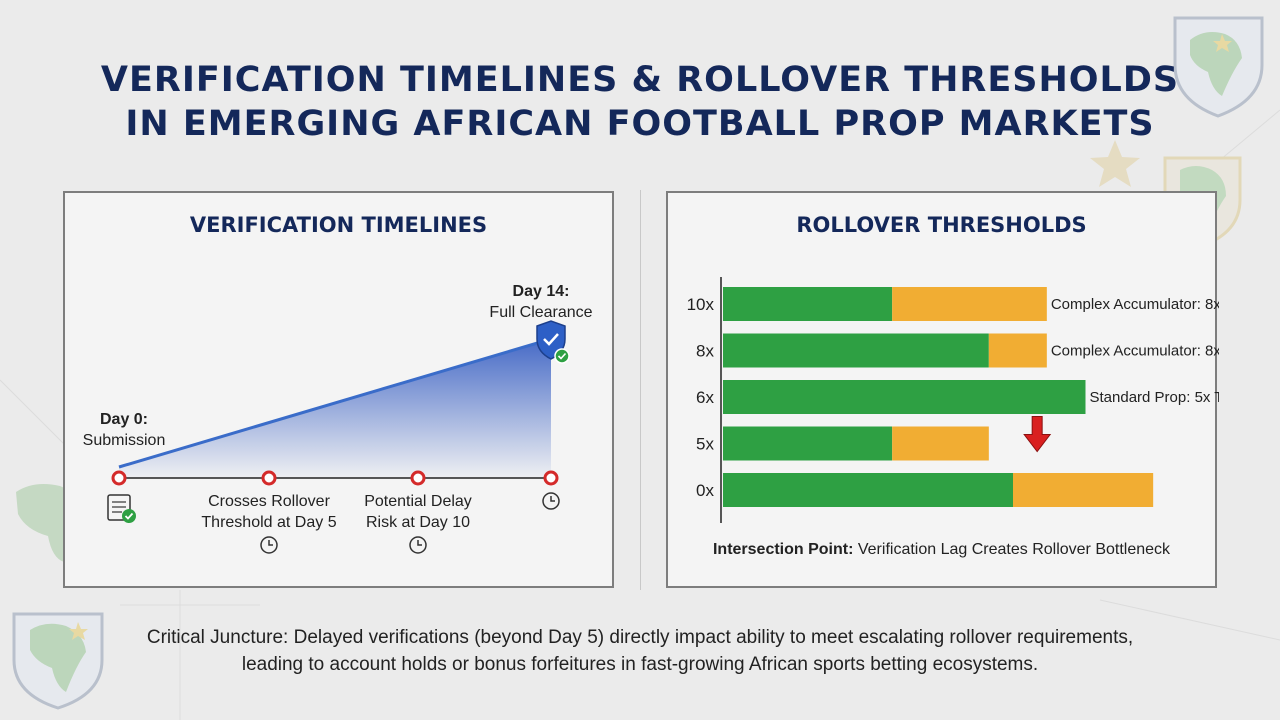  I want to click on start-milestone-label: Day 0: Submission, so click(124, 430).